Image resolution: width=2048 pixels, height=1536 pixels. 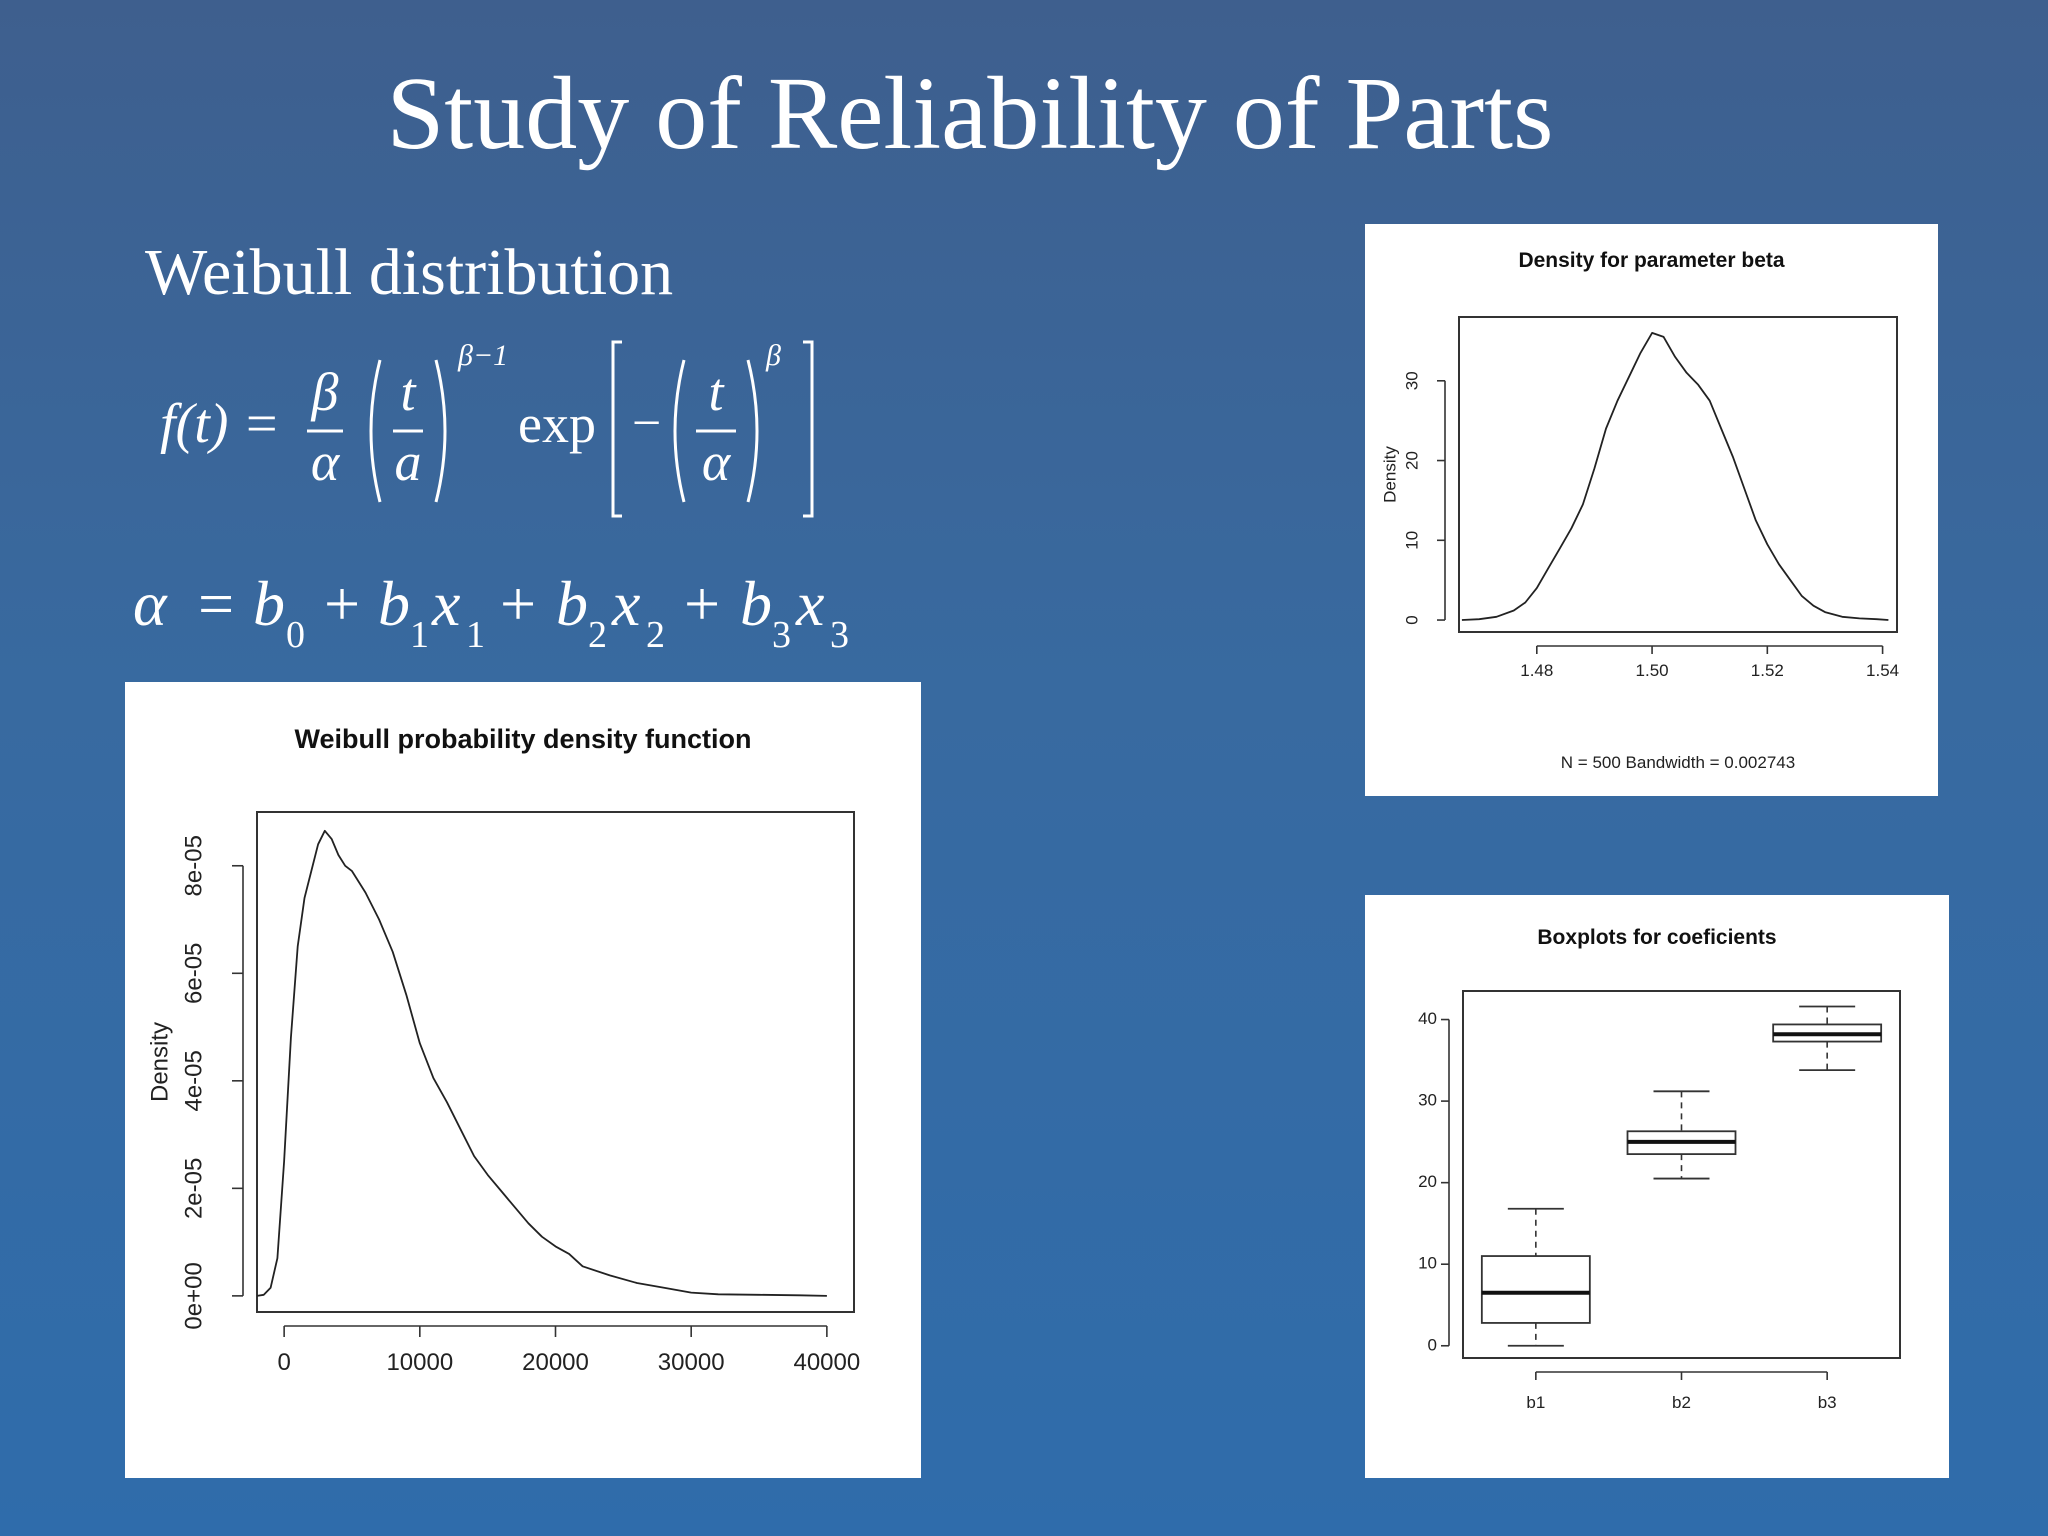 What do you see at coordinates (1652, 670) in the screenshot?
I see `x-tick-label: 1.50` at bounding box center [1652, 670].